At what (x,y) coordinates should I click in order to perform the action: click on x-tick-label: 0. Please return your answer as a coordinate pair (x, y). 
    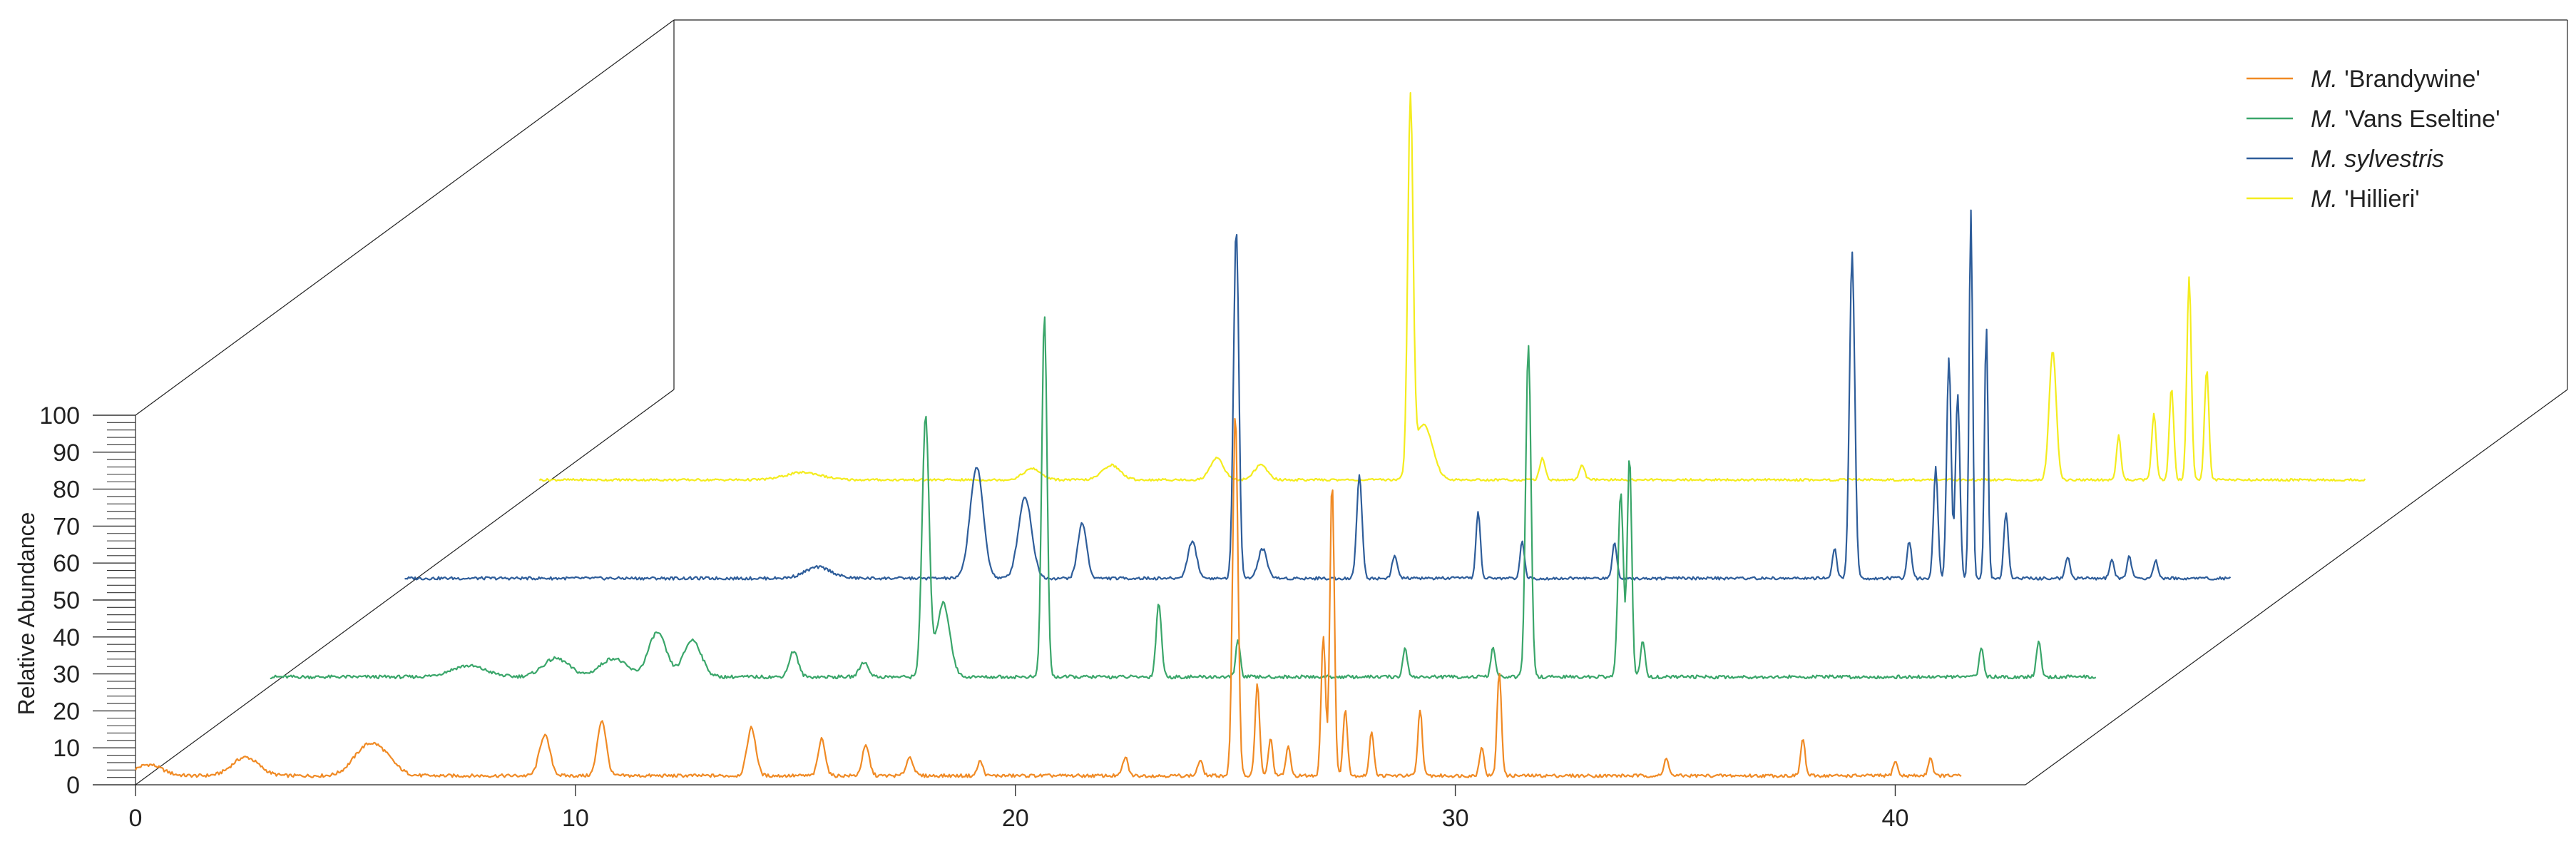
    Looking at the image, I should click on (136, 818).